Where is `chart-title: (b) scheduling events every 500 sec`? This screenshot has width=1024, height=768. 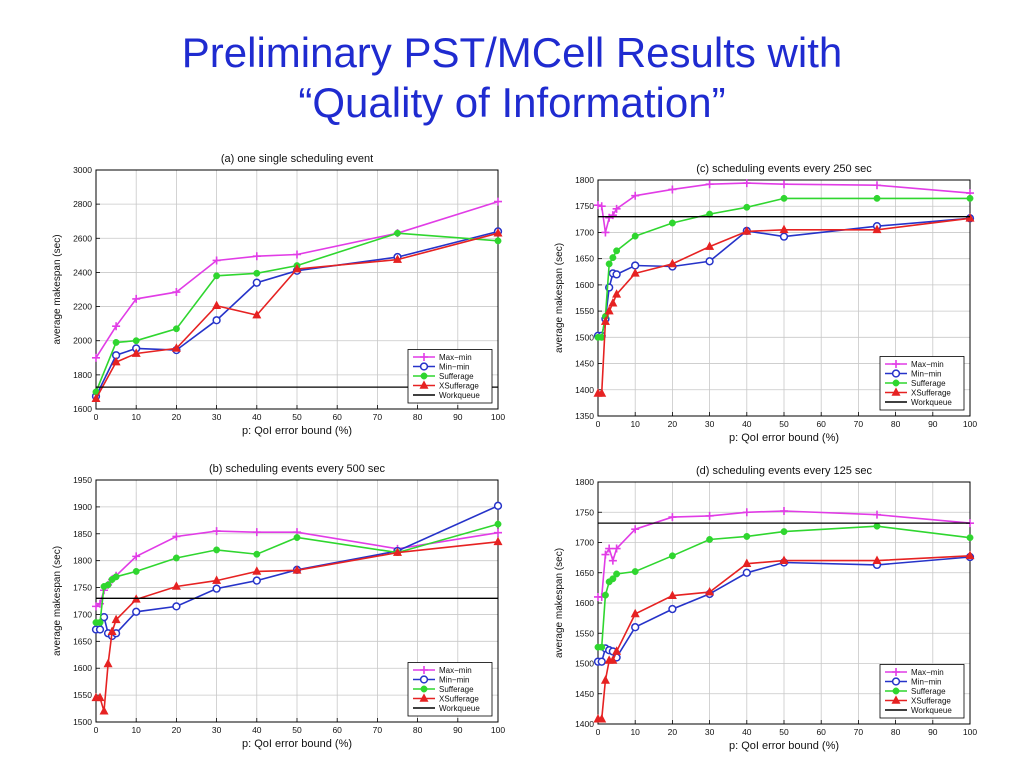 chart-title: (b) scheduling events every 500 sec is located at coordinates (297, 469).